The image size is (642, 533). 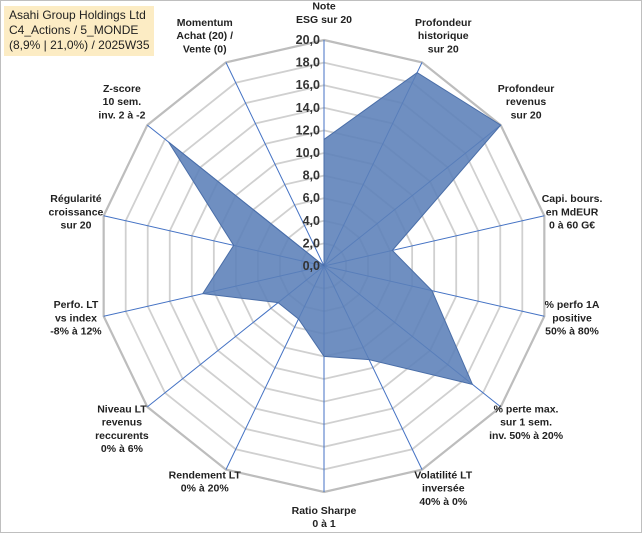 What do you see at coordinates (79, 45) in the screenshot?
I see `performance-period: (8,9% | 21,0%) / 2025W35` at bounding box center [79, 45].